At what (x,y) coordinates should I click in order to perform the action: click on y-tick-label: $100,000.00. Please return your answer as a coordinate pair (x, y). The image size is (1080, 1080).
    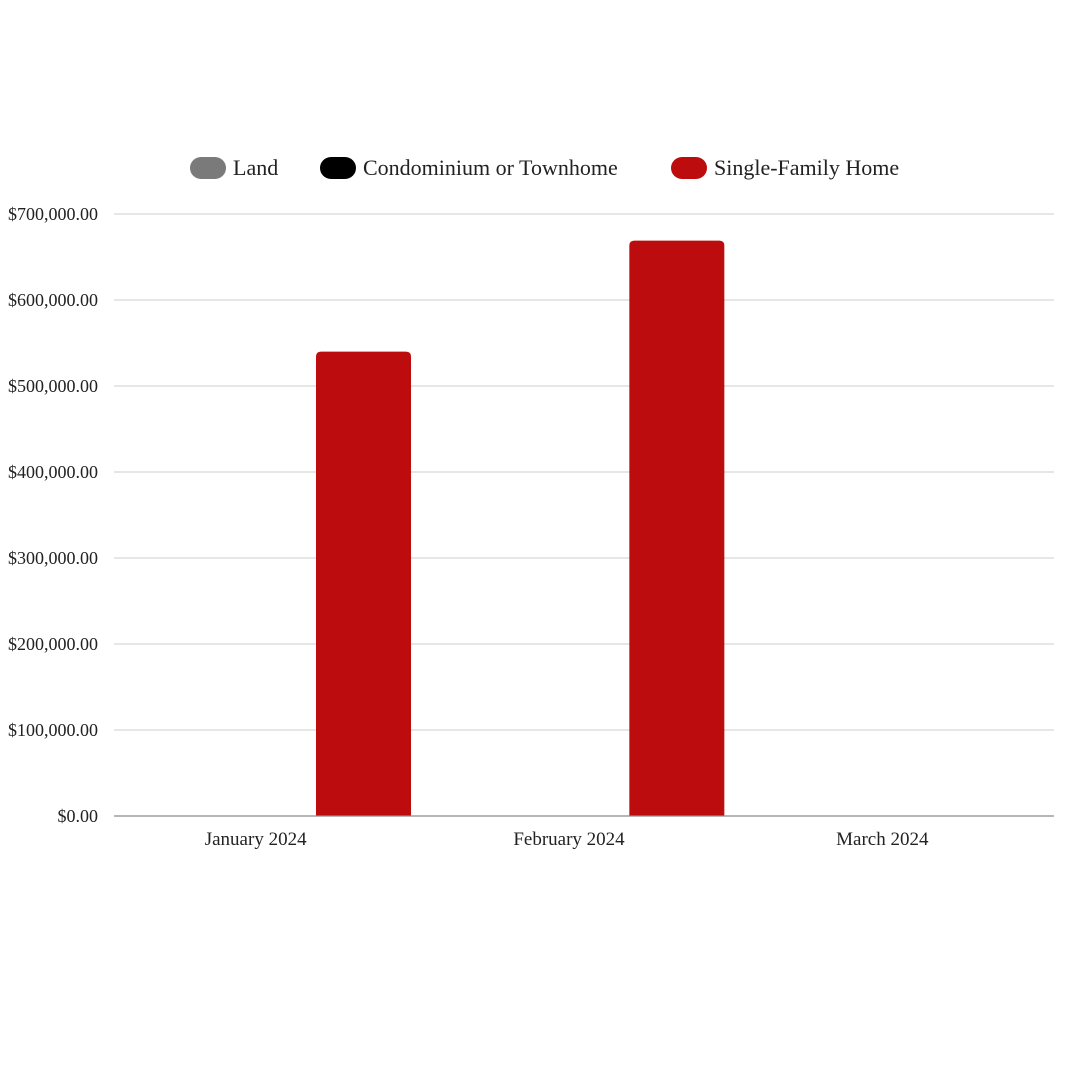
    Looking at the image, I should click on (53, 730).